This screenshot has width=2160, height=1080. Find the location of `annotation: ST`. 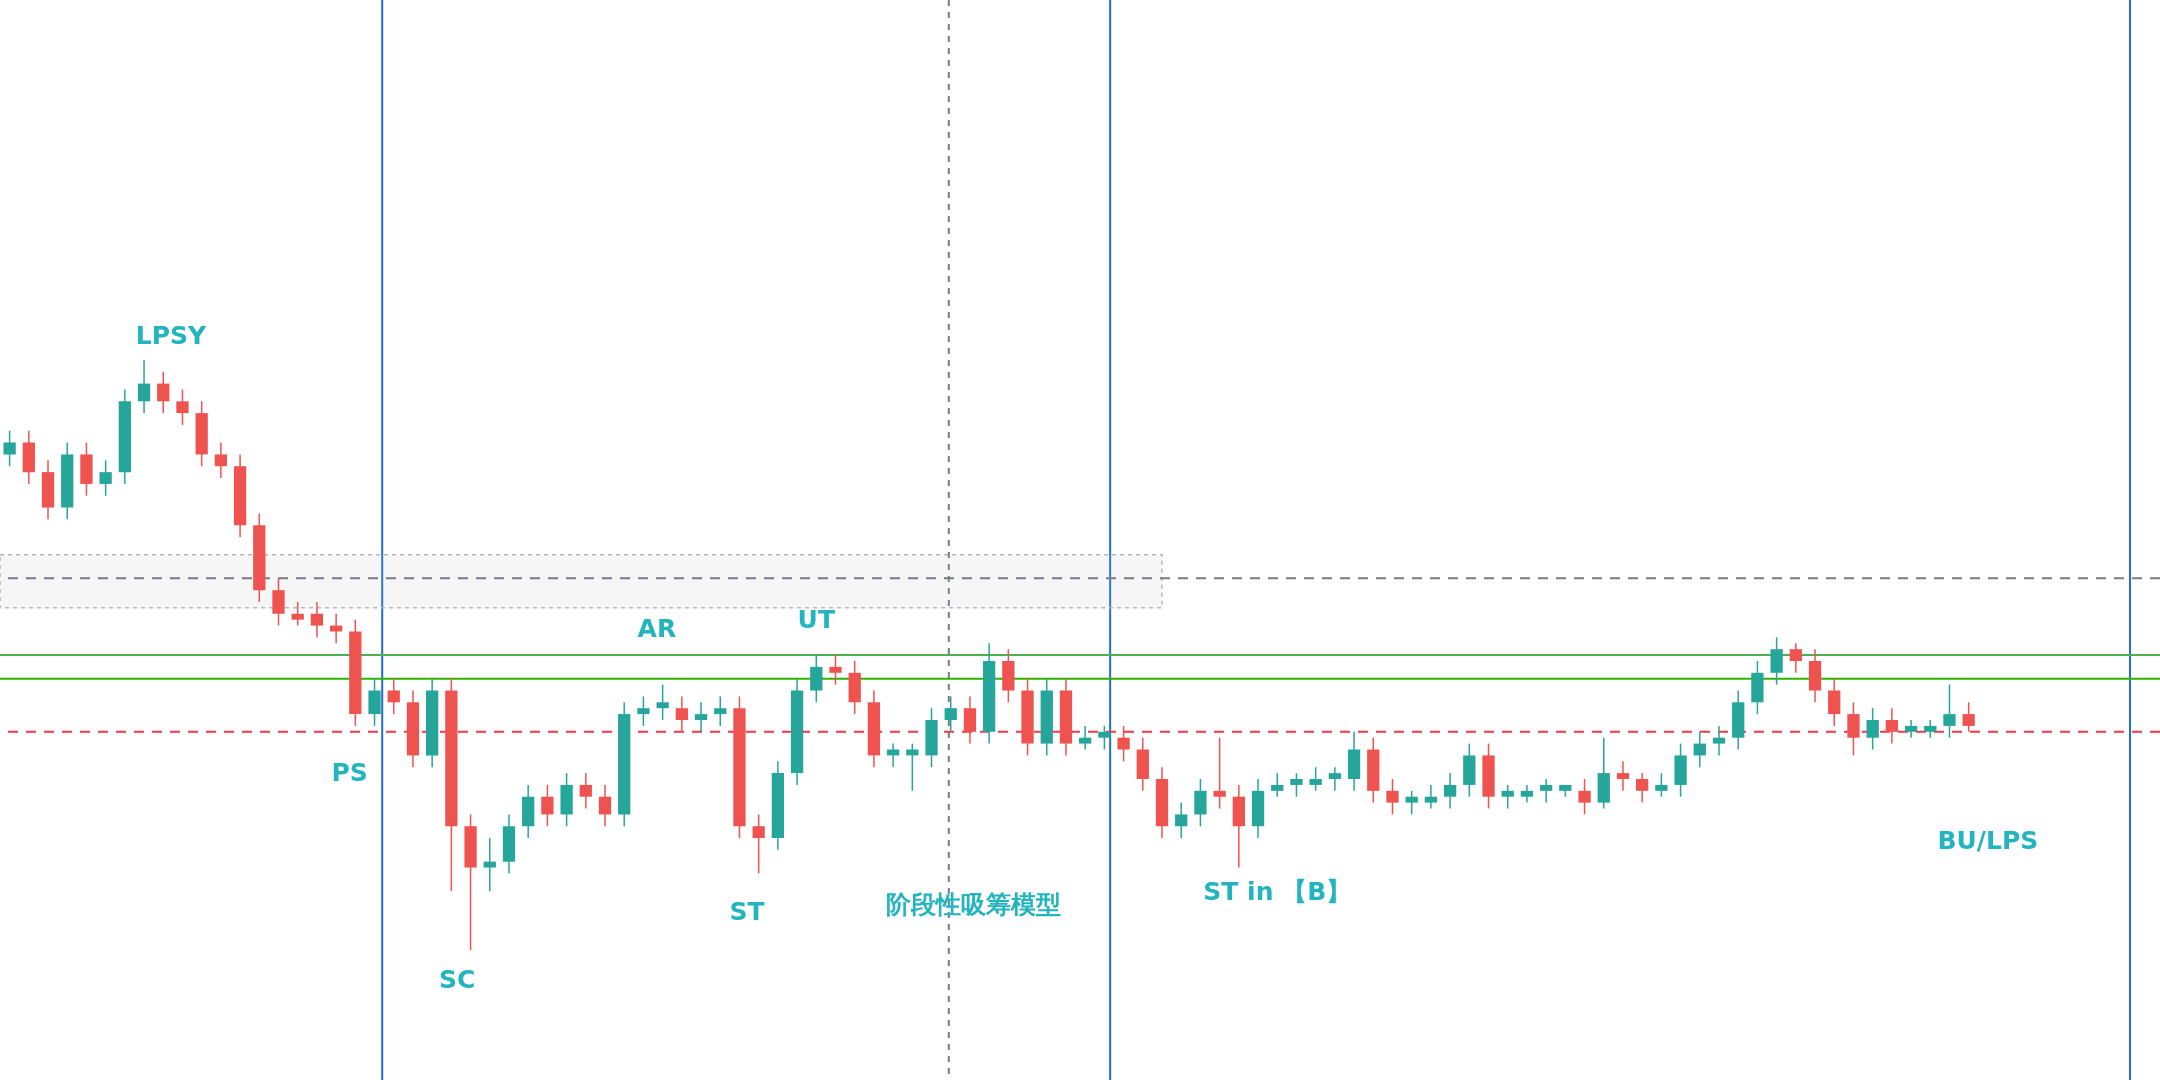

annotation: ST is located at coordinates (747, 911).